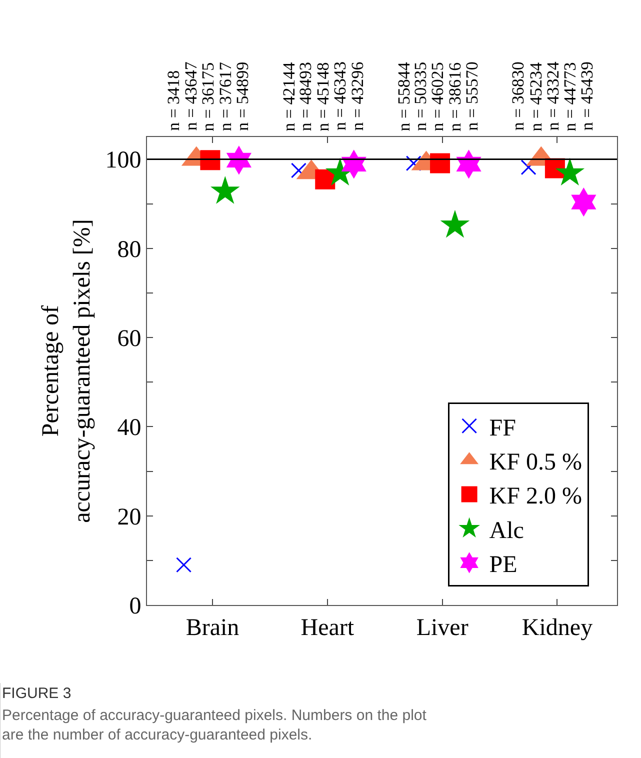 The height and width of the screenshot is (758, 641). Describe the element at coordinates (472, 96) in the screenshot. I see `text: n = 55570` at that location.